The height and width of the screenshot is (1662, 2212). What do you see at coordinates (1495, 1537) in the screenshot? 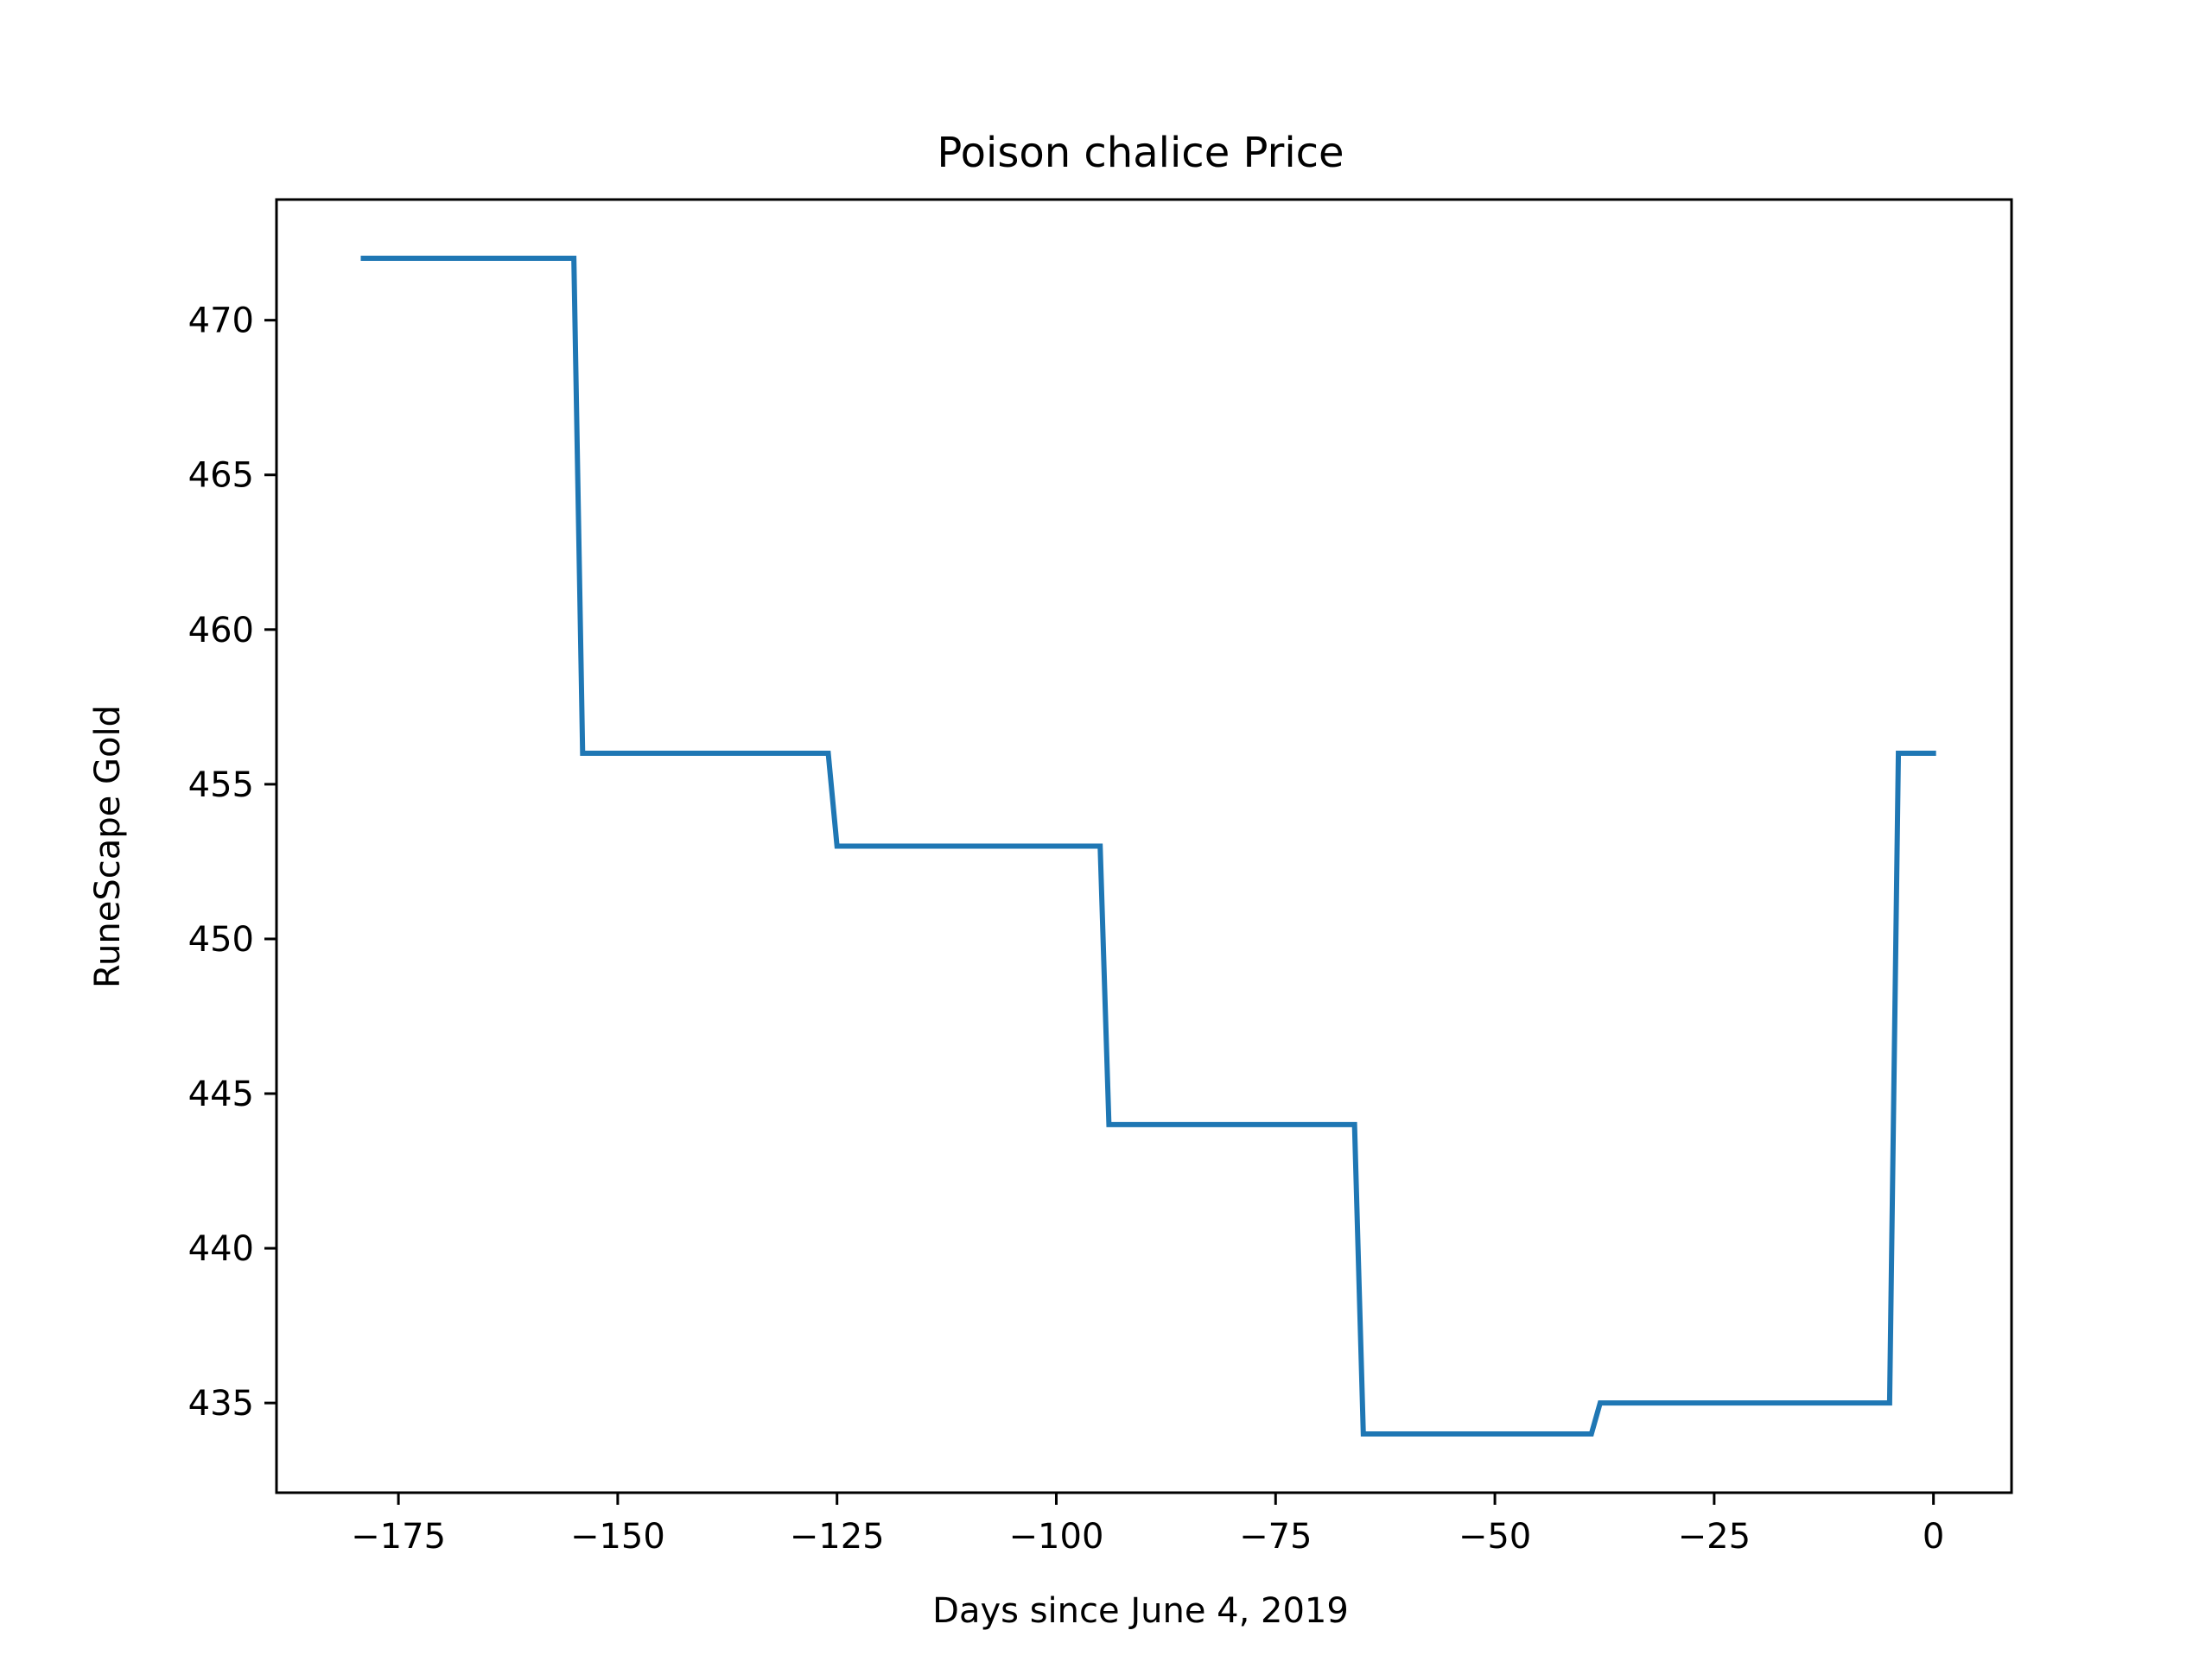
I see `x-tick-label: −50` at bounding box center [1495, 1537].